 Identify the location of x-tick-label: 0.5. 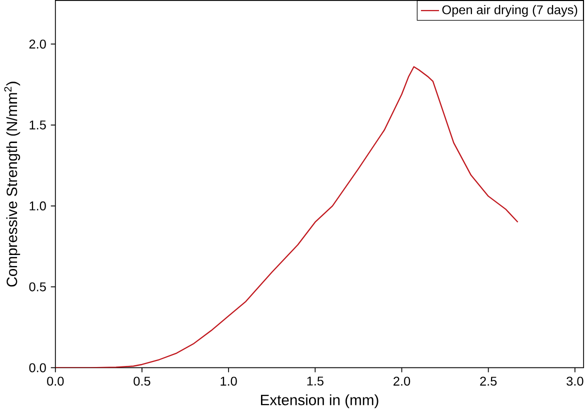
(142, 381).